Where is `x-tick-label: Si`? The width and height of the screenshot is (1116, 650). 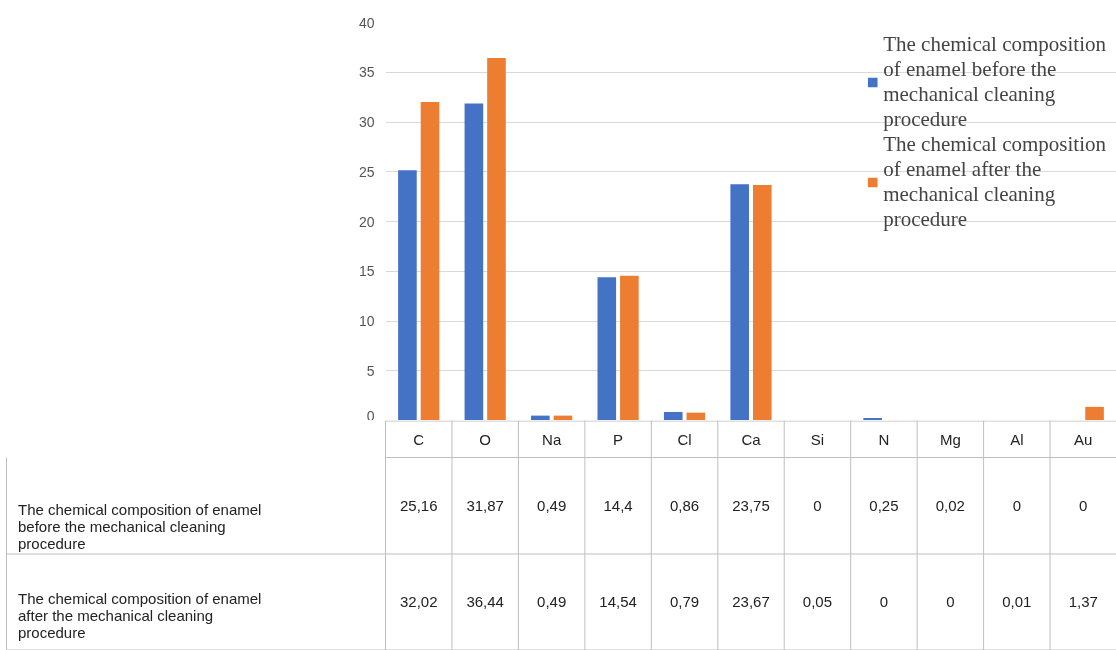 x-tick-label: Si is located at coordinates (817, 439).